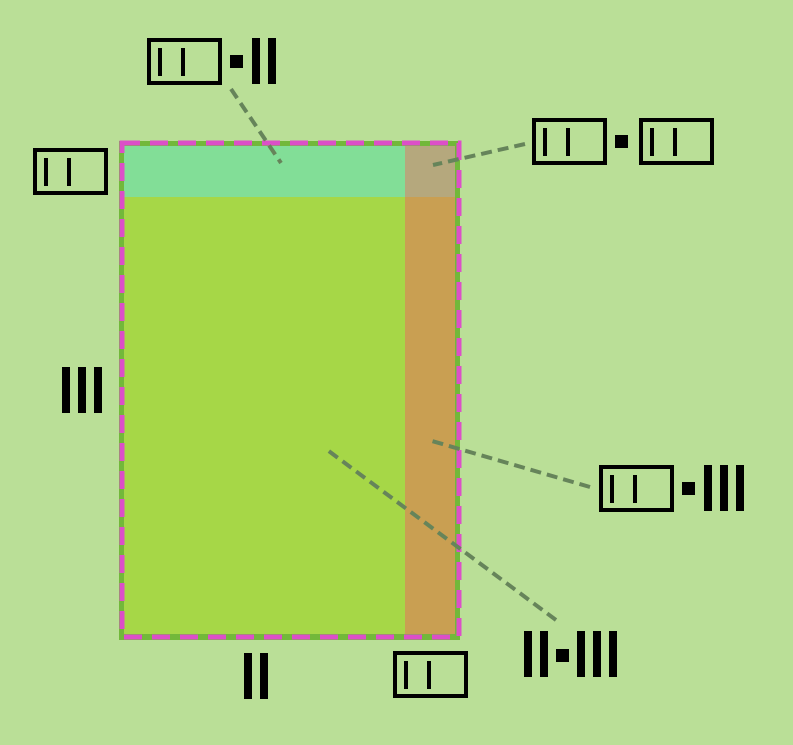 The width and height of the screenshot is (793, 745). I want to click on right-strip, so click(430, 415).